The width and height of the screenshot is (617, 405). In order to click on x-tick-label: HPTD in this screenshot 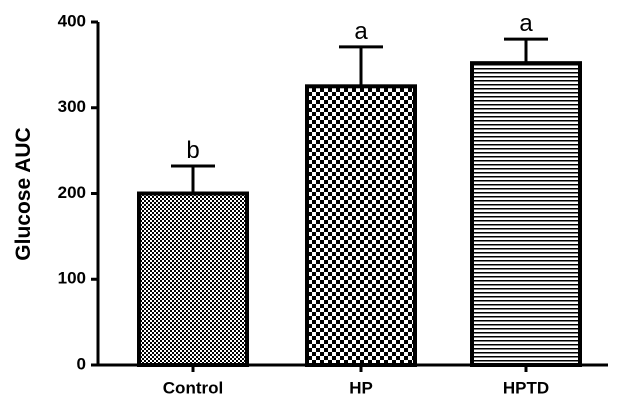, I will do `click(526, 387)`.